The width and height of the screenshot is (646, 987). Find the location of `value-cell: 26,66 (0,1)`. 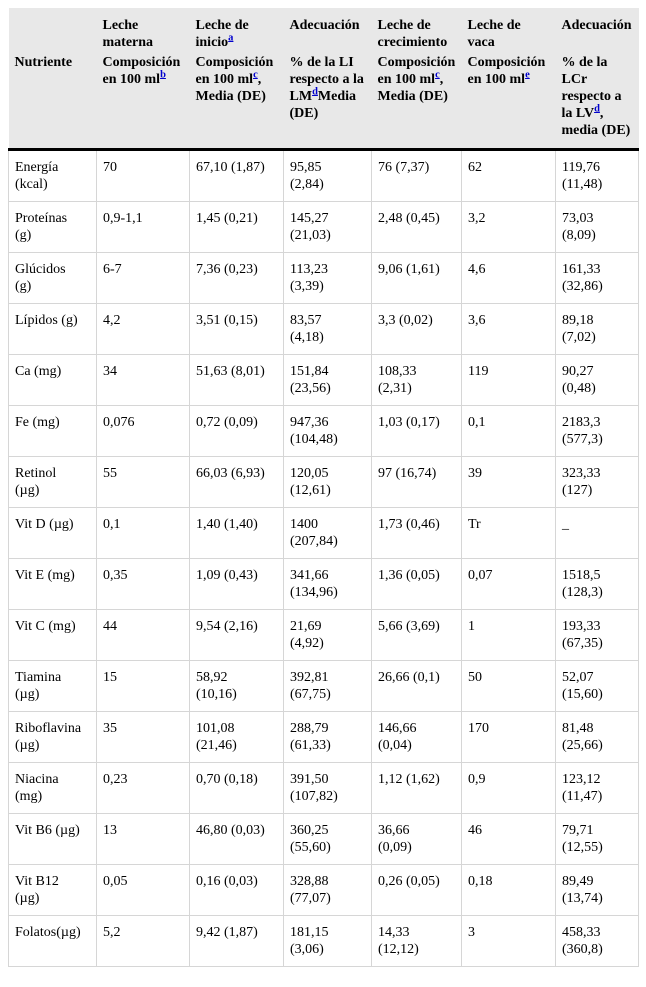

value-cell: 26,66 (0,1) is located at coordinates (416, 686).